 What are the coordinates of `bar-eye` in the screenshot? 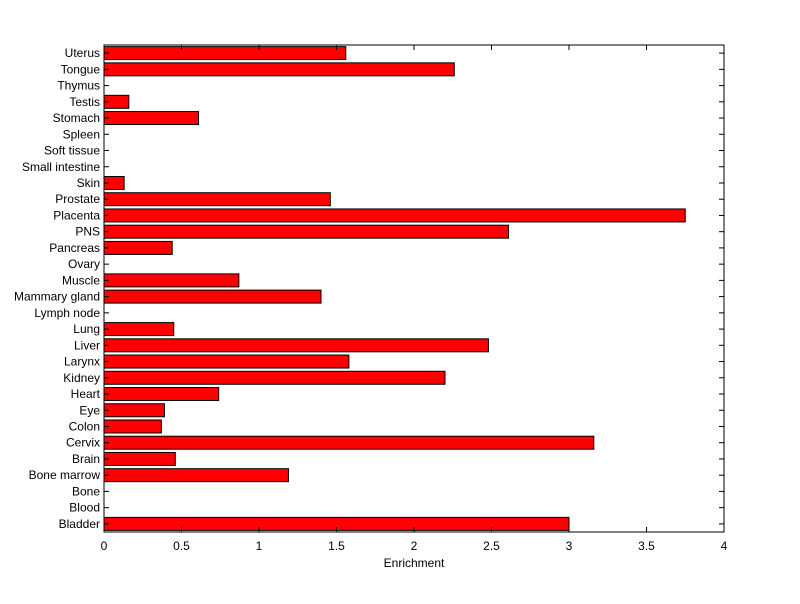 It's located at (134, 410).